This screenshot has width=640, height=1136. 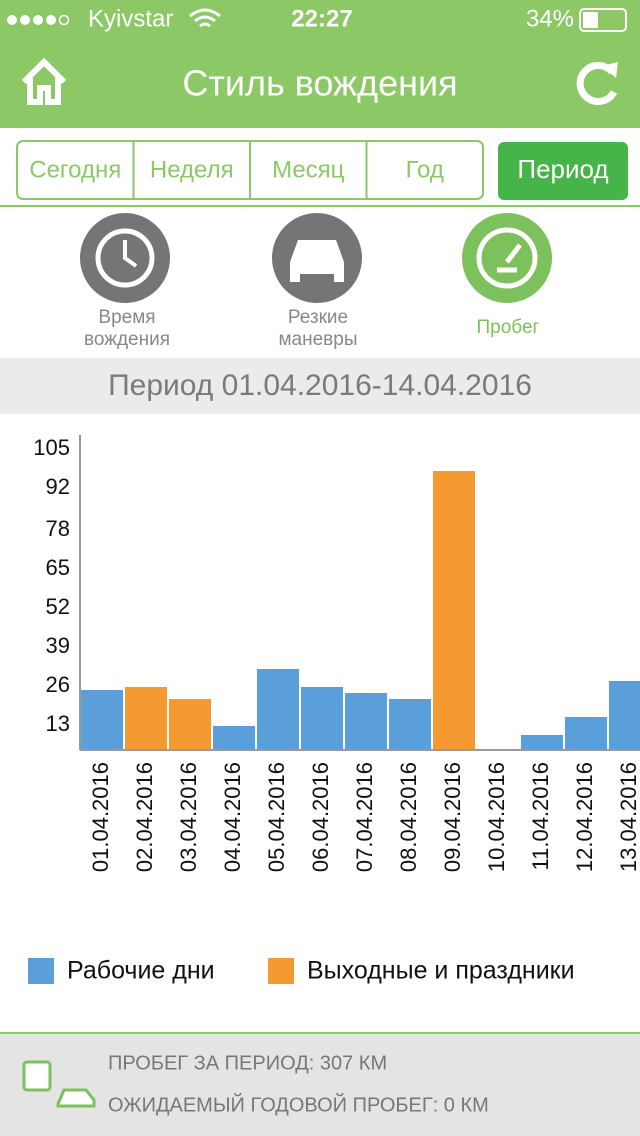 What do you see at coordinates (58, 723) in the screenshot?
I see `y-tick-label: 13` at bounding box center [58, 723].